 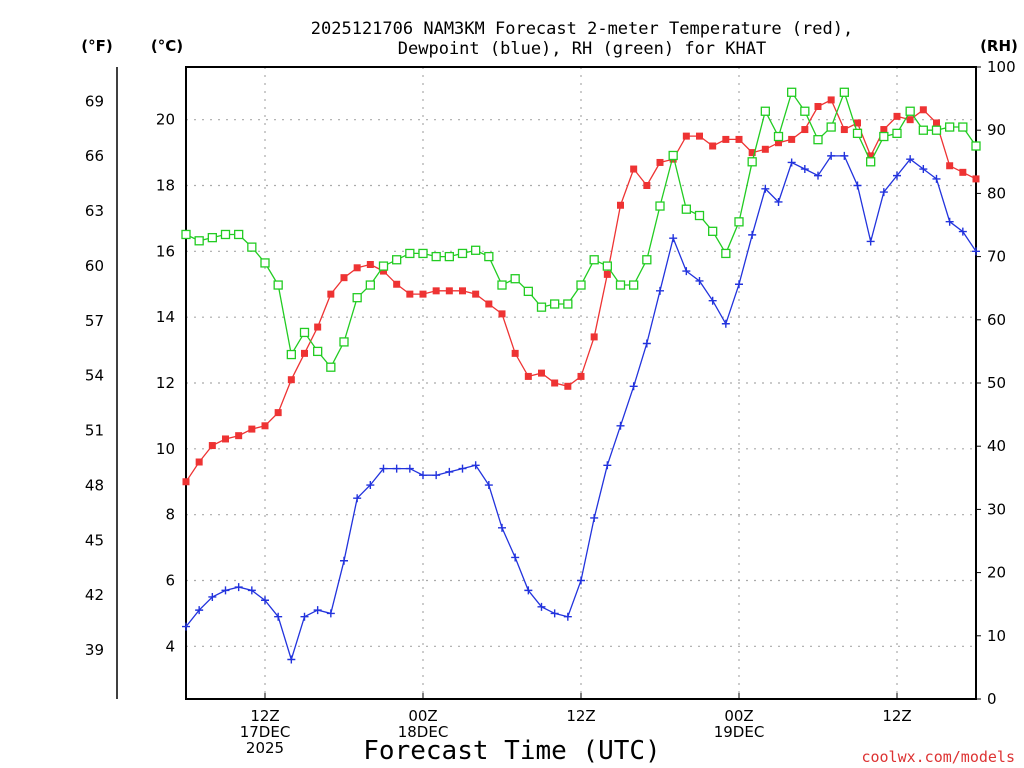 What do you see at coordinates (265, 748) in the screenshot?
I see `x-tick-label: 2025` at bounding box center [265, 748].